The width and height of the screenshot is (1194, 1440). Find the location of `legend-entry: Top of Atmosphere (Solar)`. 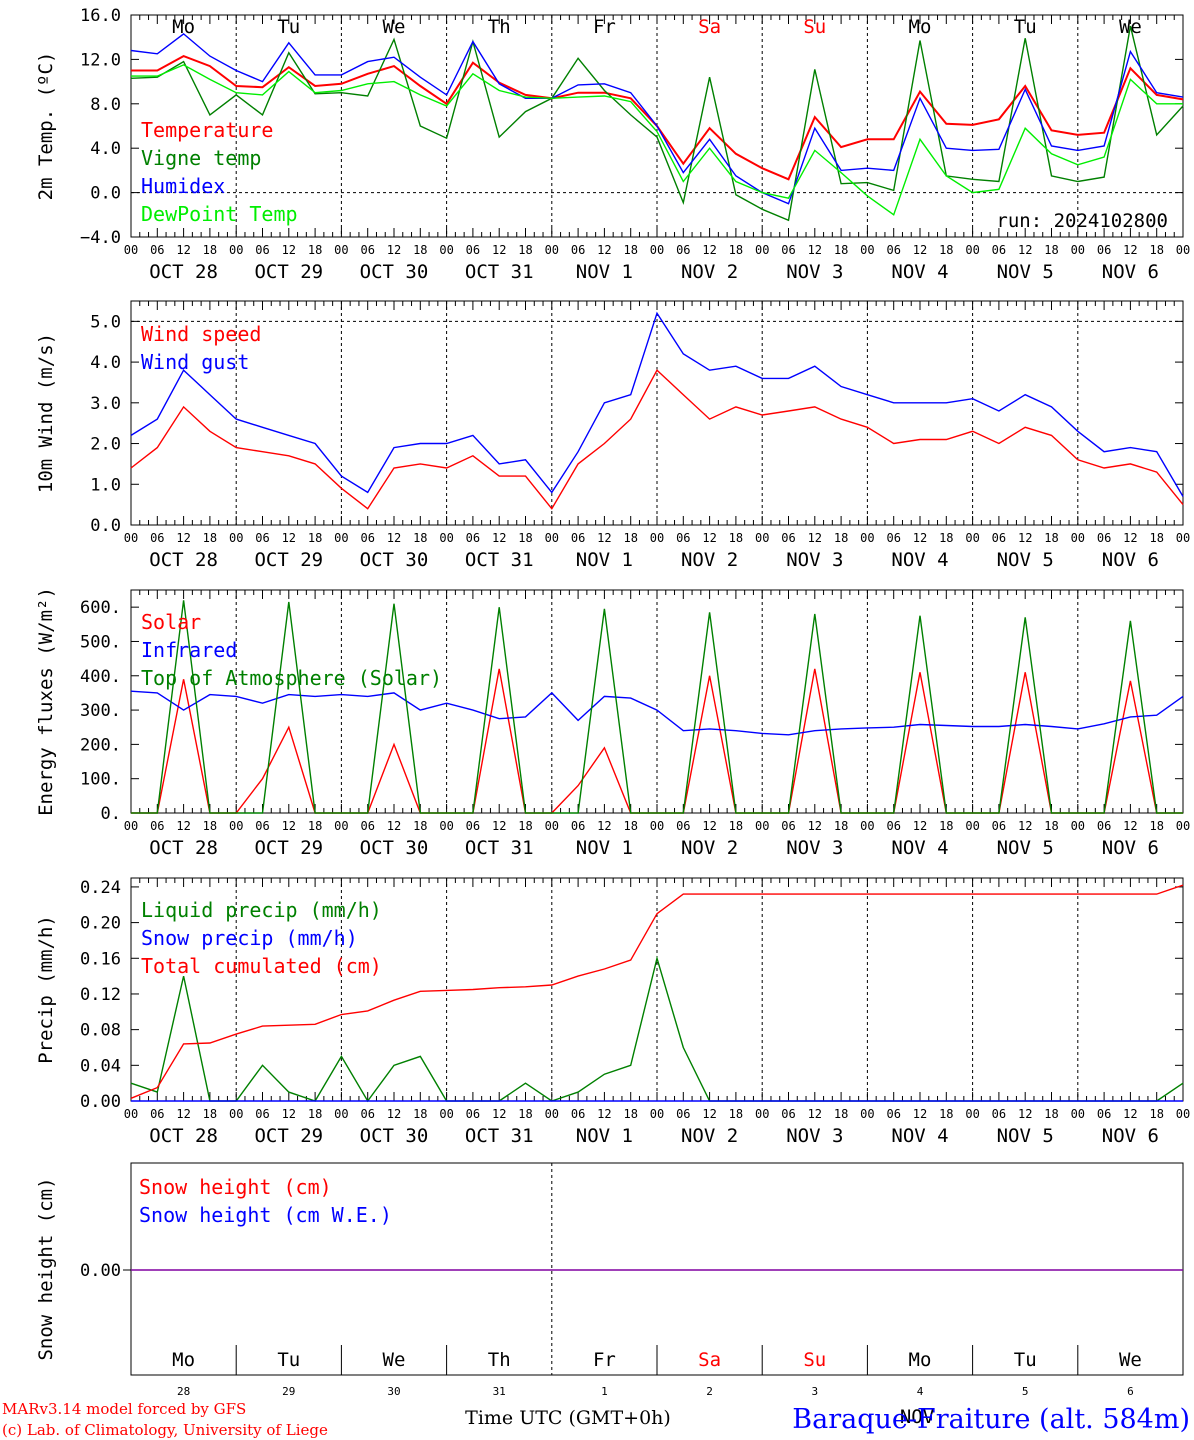

legend-entry: Top of Atmosphere (Solar) is located at coordinates (291, 678).